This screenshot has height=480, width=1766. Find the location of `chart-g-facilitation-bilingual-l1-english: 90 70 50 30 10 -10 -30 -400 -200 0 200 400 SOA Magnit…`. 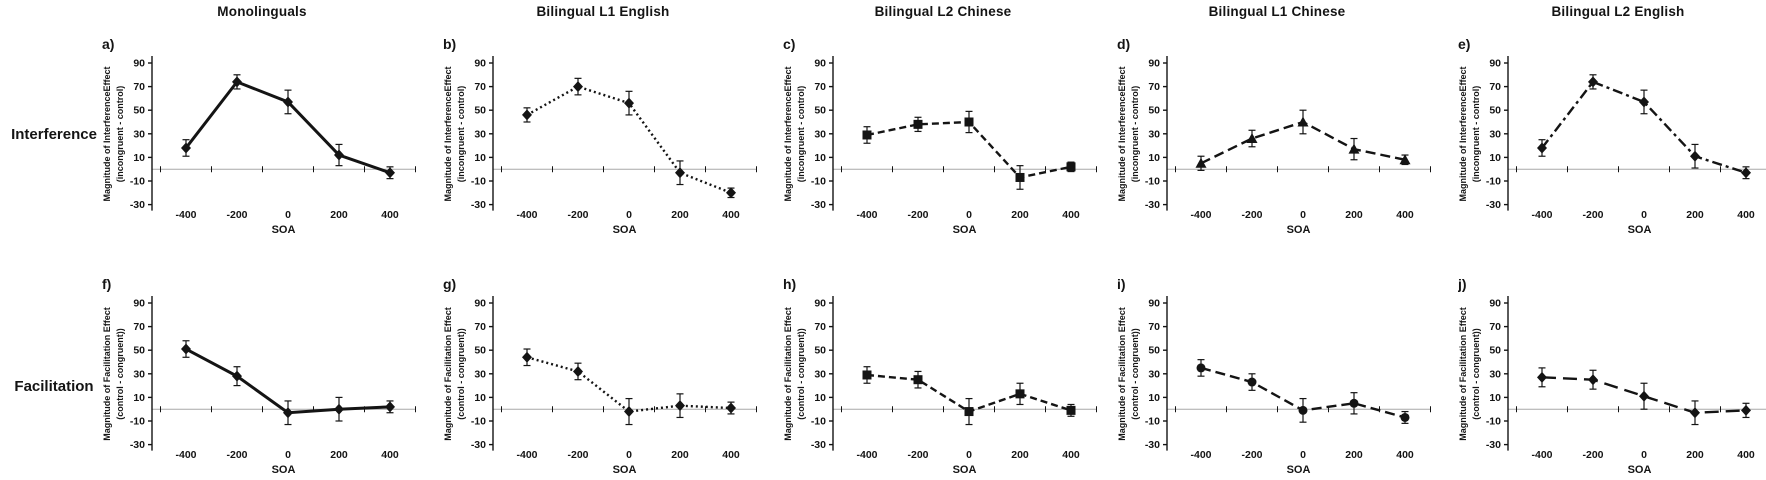

chart-g-facilitation-bilingual-l1-english: 90 70 50 30 10 -10 -30 -400 -200 0 200 400 SOA Magnit… is located at coordinates (603, 374).